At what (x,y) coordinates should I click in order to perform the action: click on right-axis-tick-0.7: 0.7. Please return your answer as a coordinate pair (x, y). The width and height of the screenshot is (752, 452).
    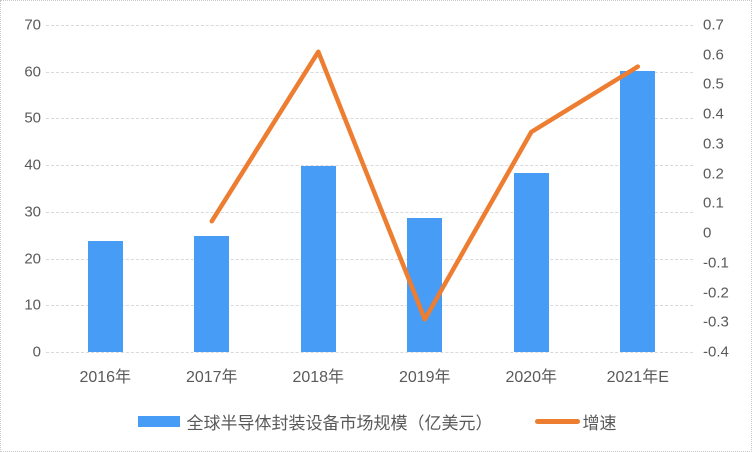
    Looking at the image, I should click on (713, 25).